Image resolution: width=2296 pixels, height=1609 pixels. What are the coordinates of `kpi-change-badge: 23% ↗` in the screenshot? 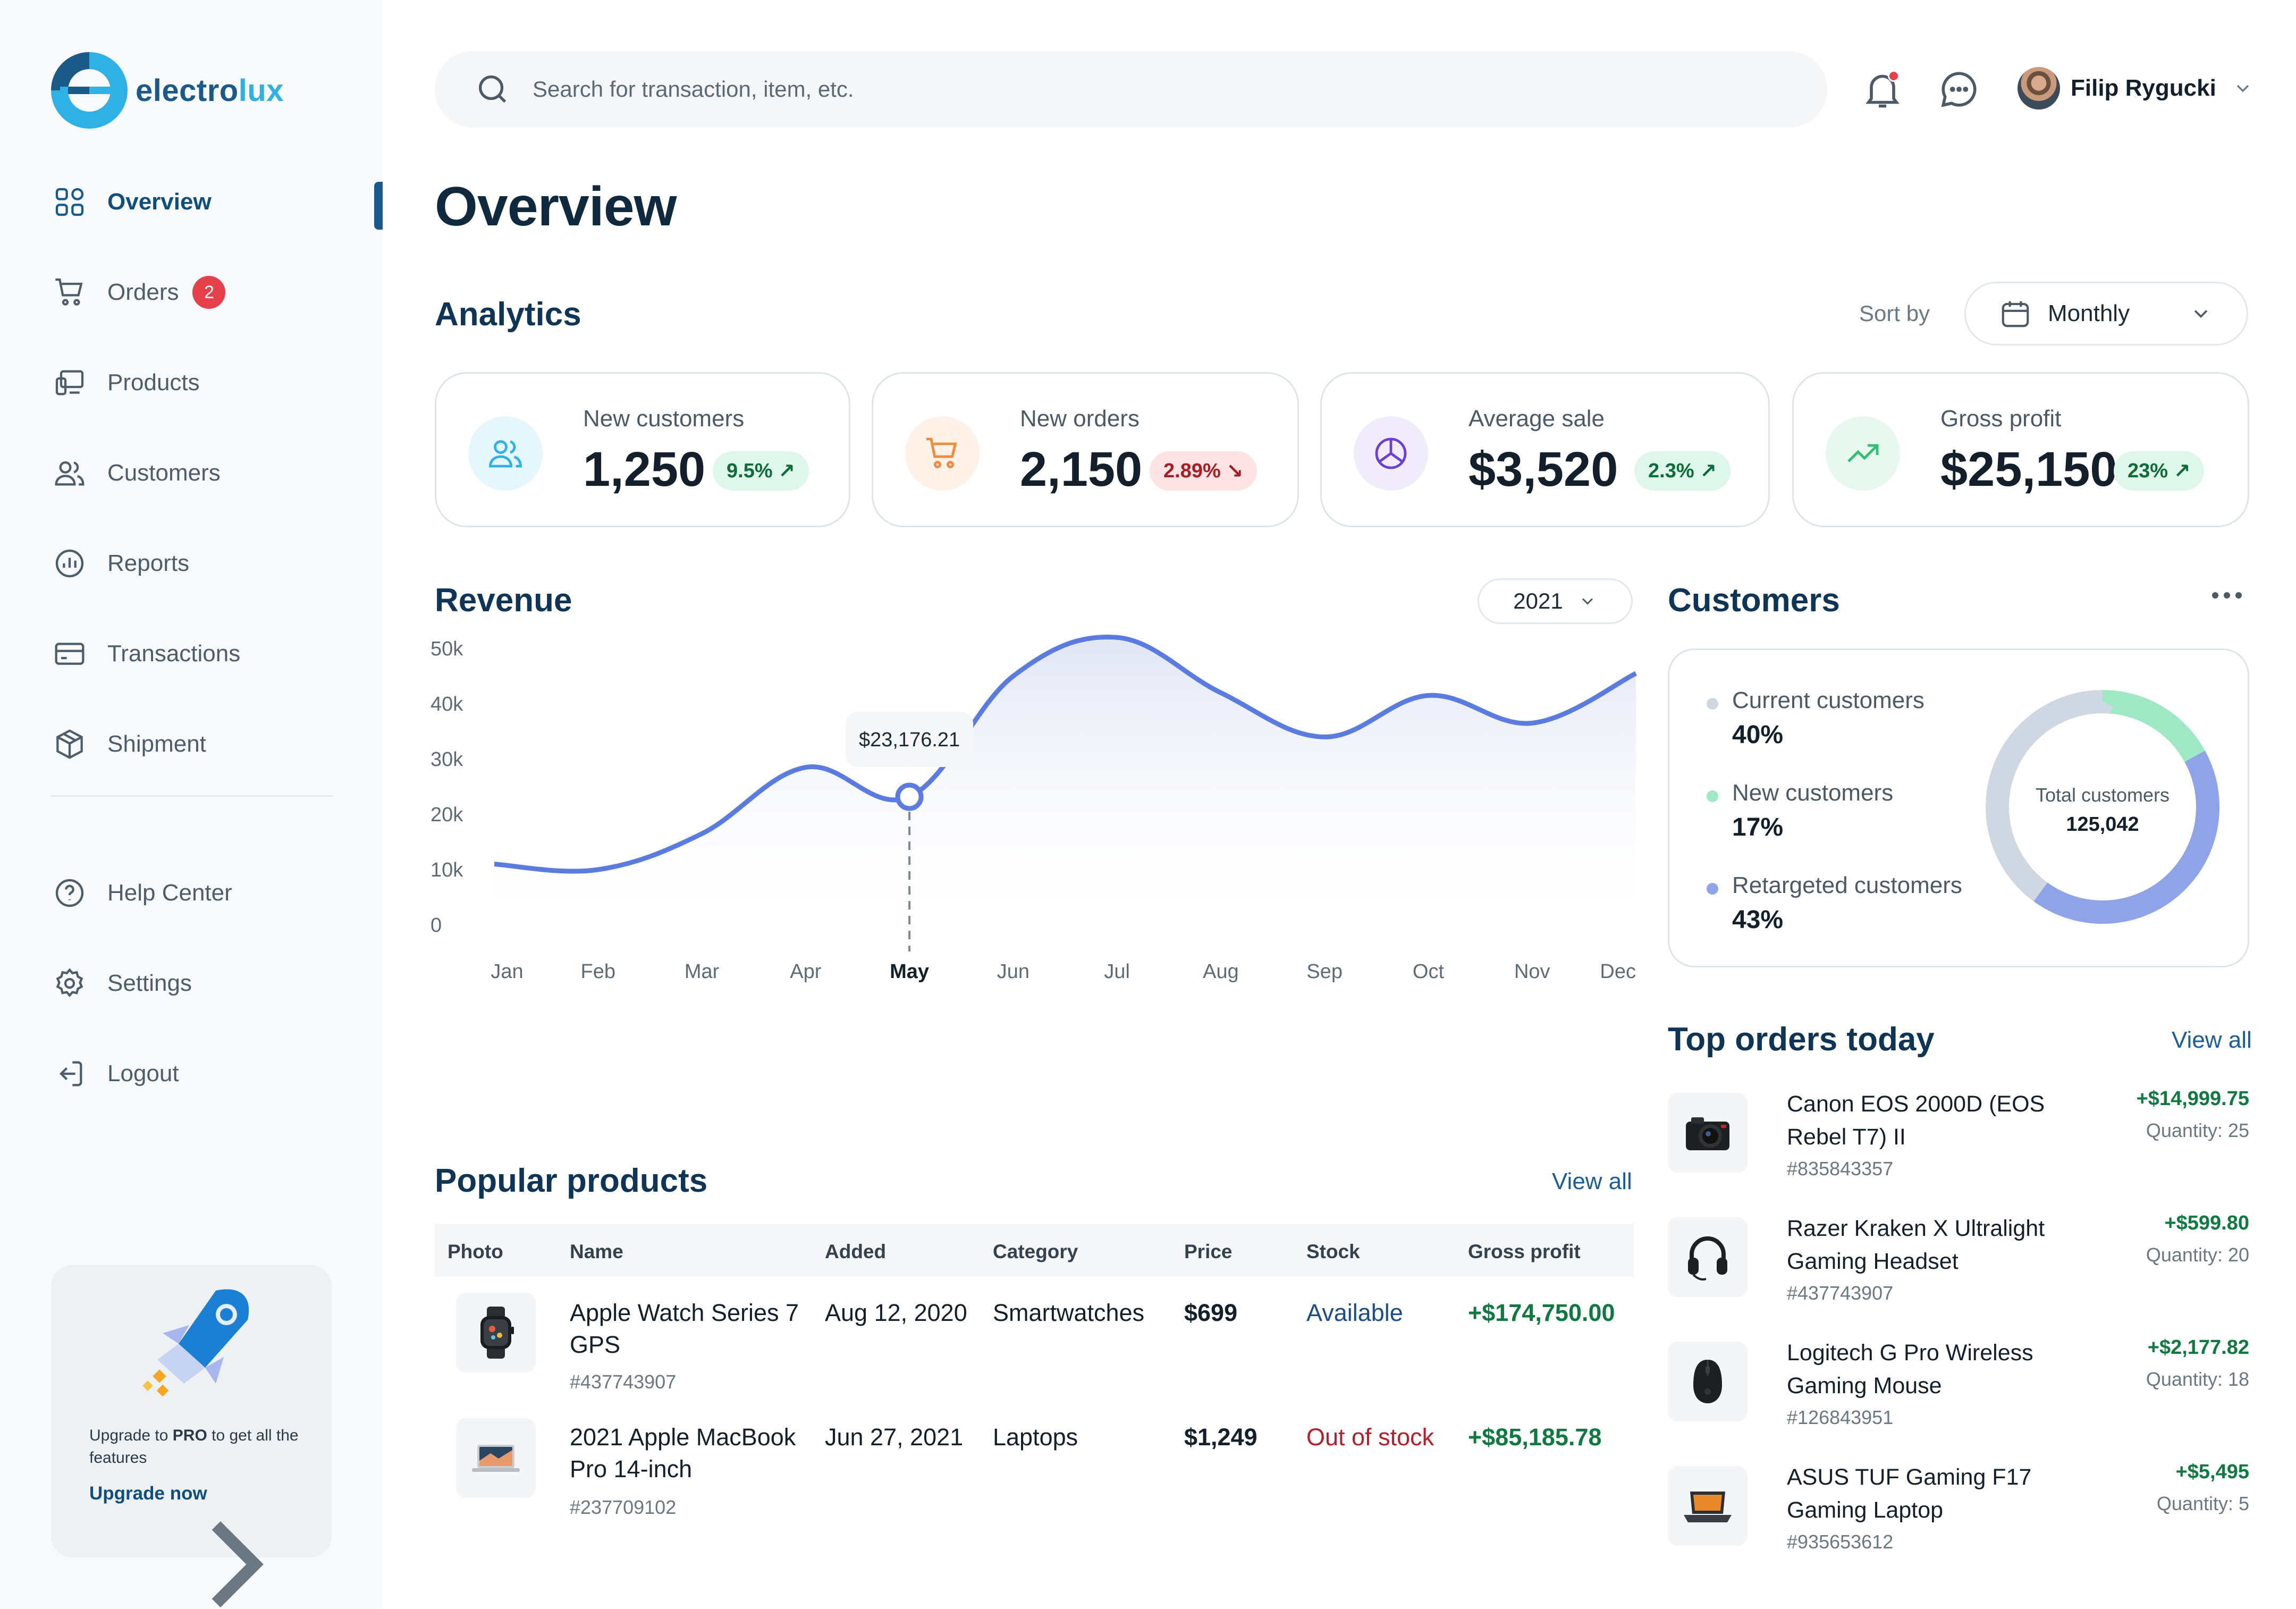 It's located at (2159, 471).